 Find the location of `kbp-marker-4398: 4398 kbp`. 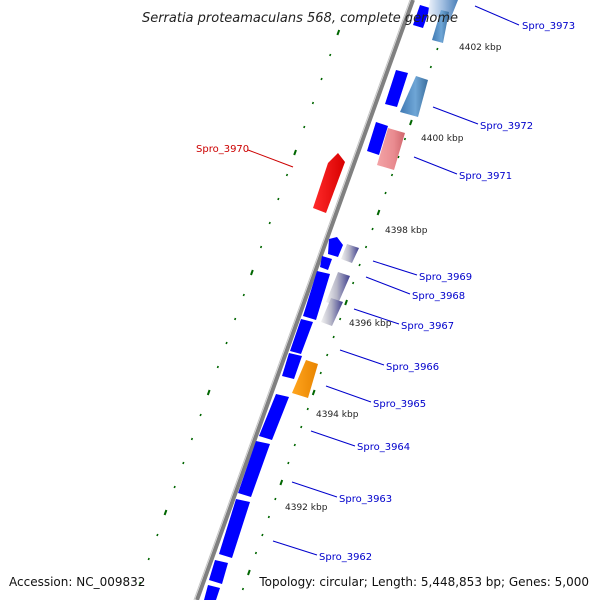

kbp-marker-4398: 4398 kbp is located at coordinates (406, 231).